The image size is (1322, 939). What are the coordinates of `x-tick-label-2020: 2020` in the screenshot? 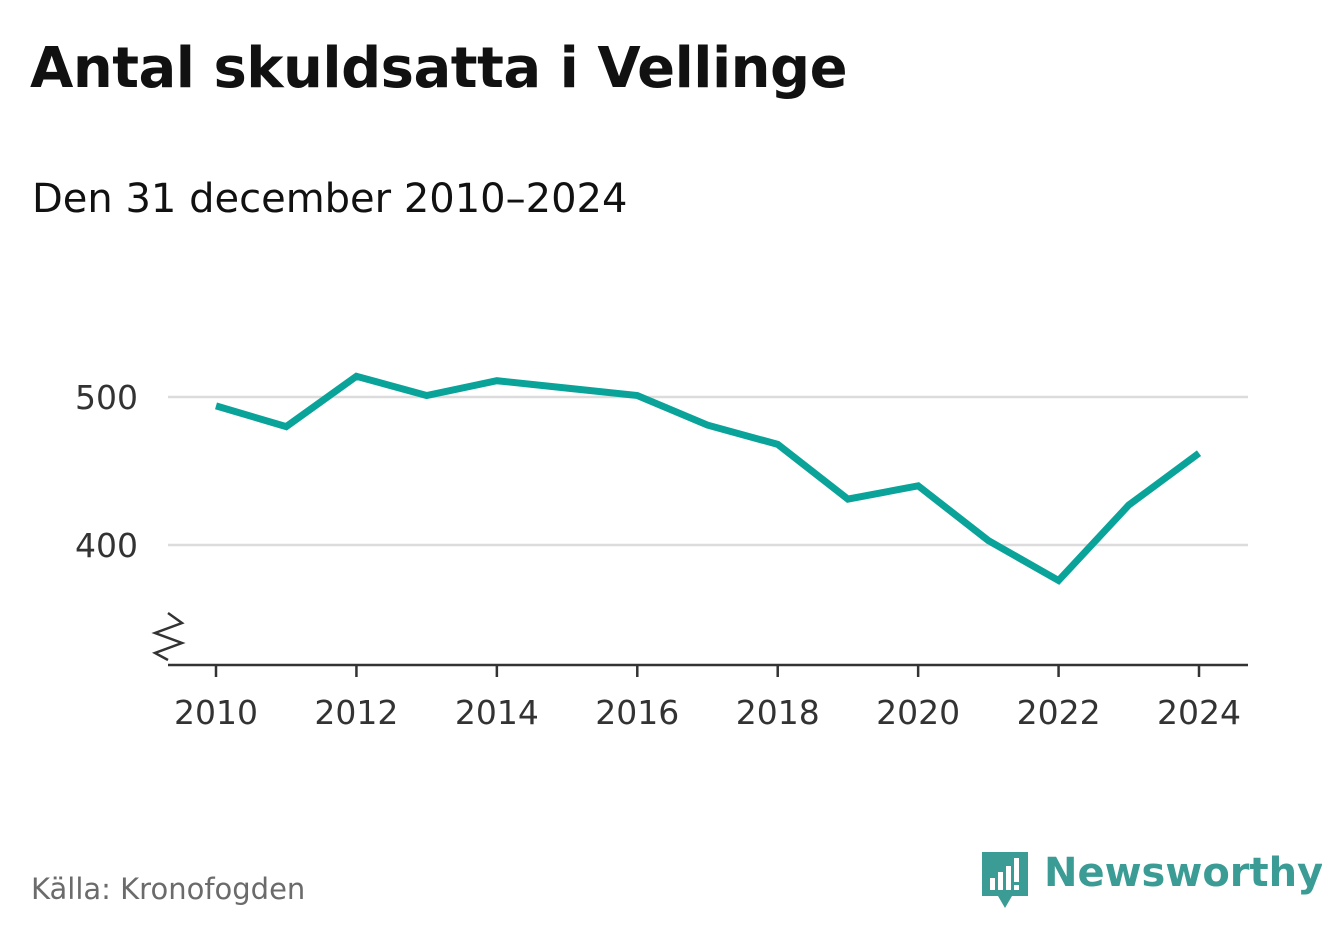 It's located at (918, 712).